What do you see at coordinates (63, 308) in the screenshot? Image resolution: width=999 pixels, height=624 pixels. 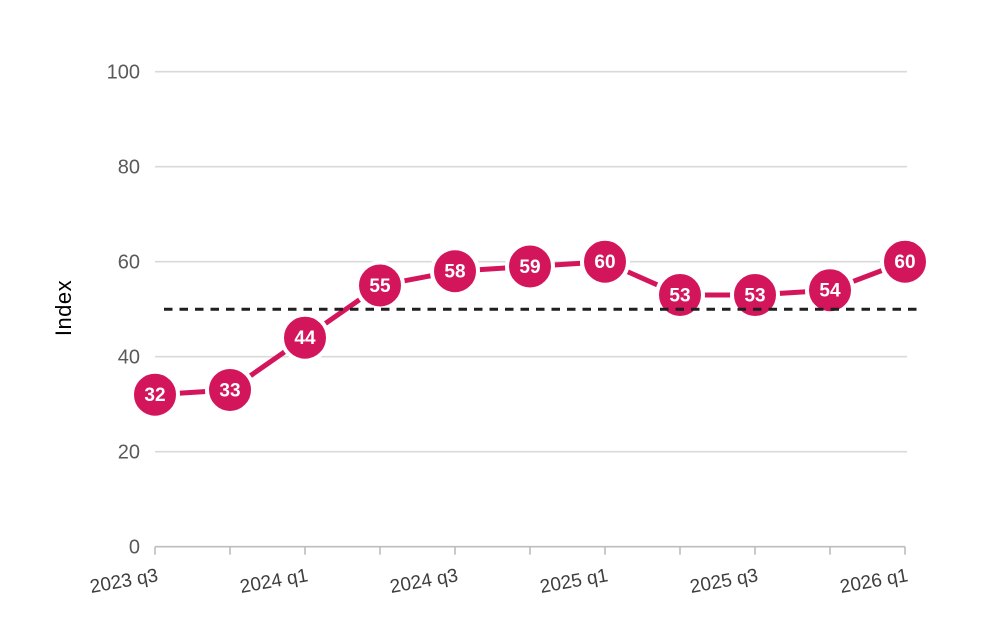 I see `y-axis-title: Index` at bounding box center [63, 308].